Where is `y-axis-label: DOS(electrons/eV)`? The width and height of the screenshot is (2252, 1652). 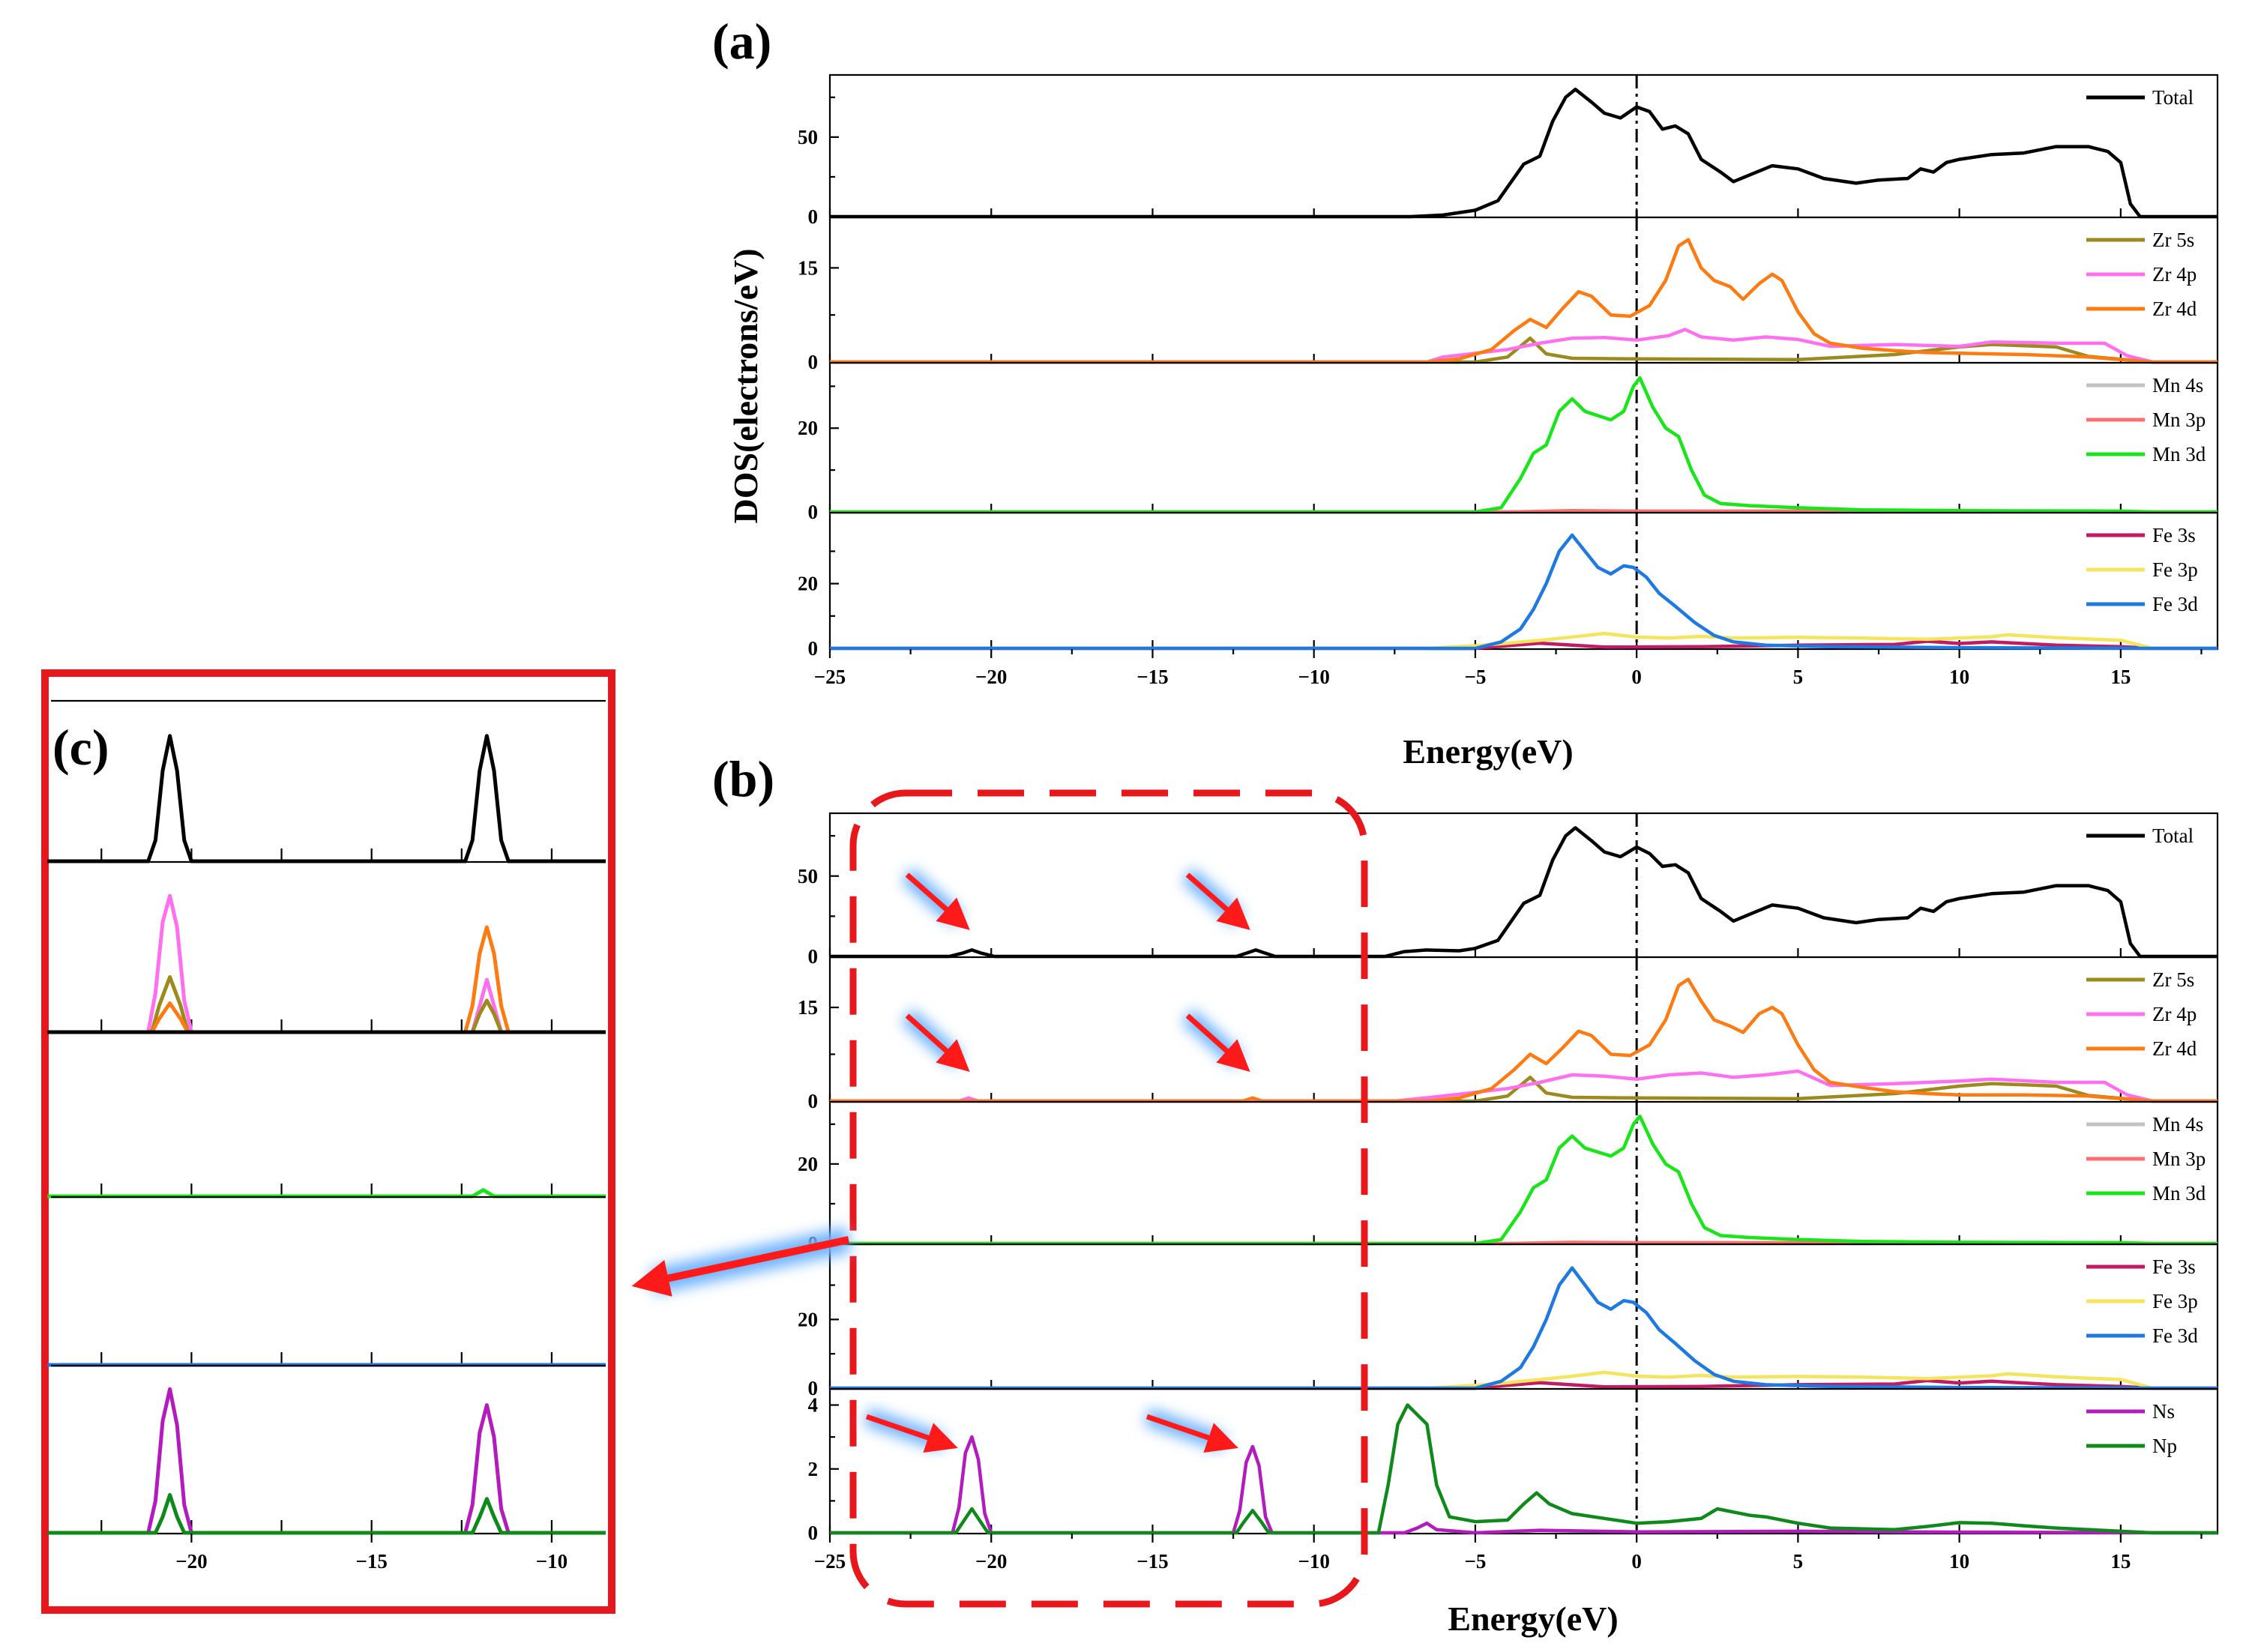 y-axis-label: DOS(electrons/eV) is located at coordinates (745, 385).